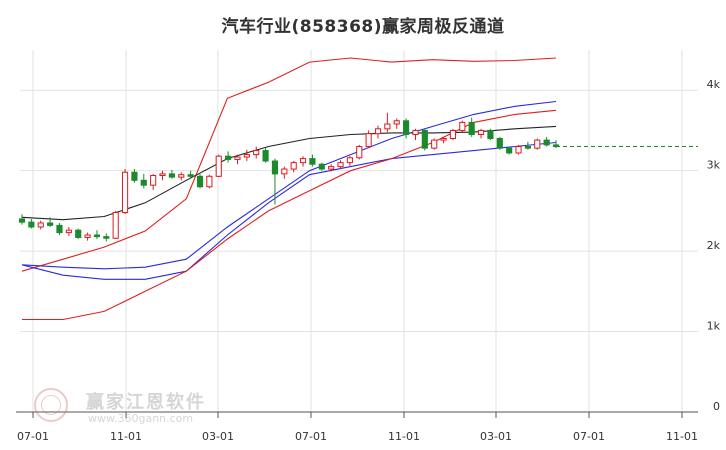 This screenshot has height=450, width=726. Describe the element at coordinates (141, 418) in the screenshot. I see `watermark-url: www.360gann.com` at that location.